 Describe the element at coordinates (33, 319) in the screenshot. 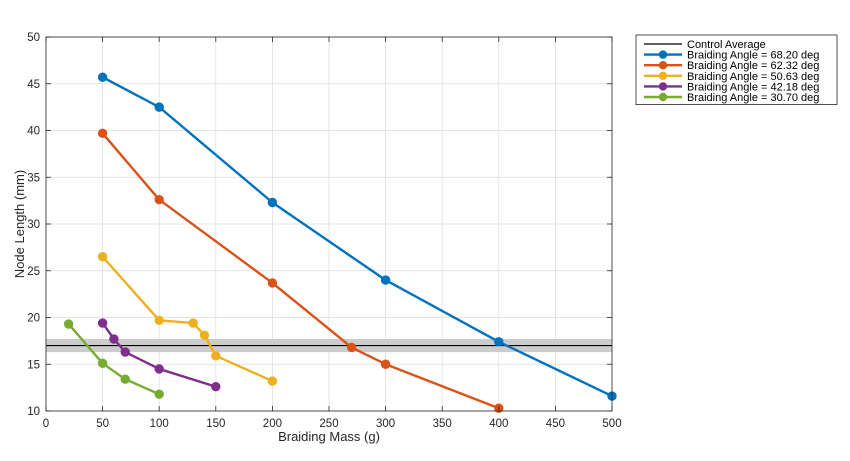

I see `y-tick-label: 20` at that location.